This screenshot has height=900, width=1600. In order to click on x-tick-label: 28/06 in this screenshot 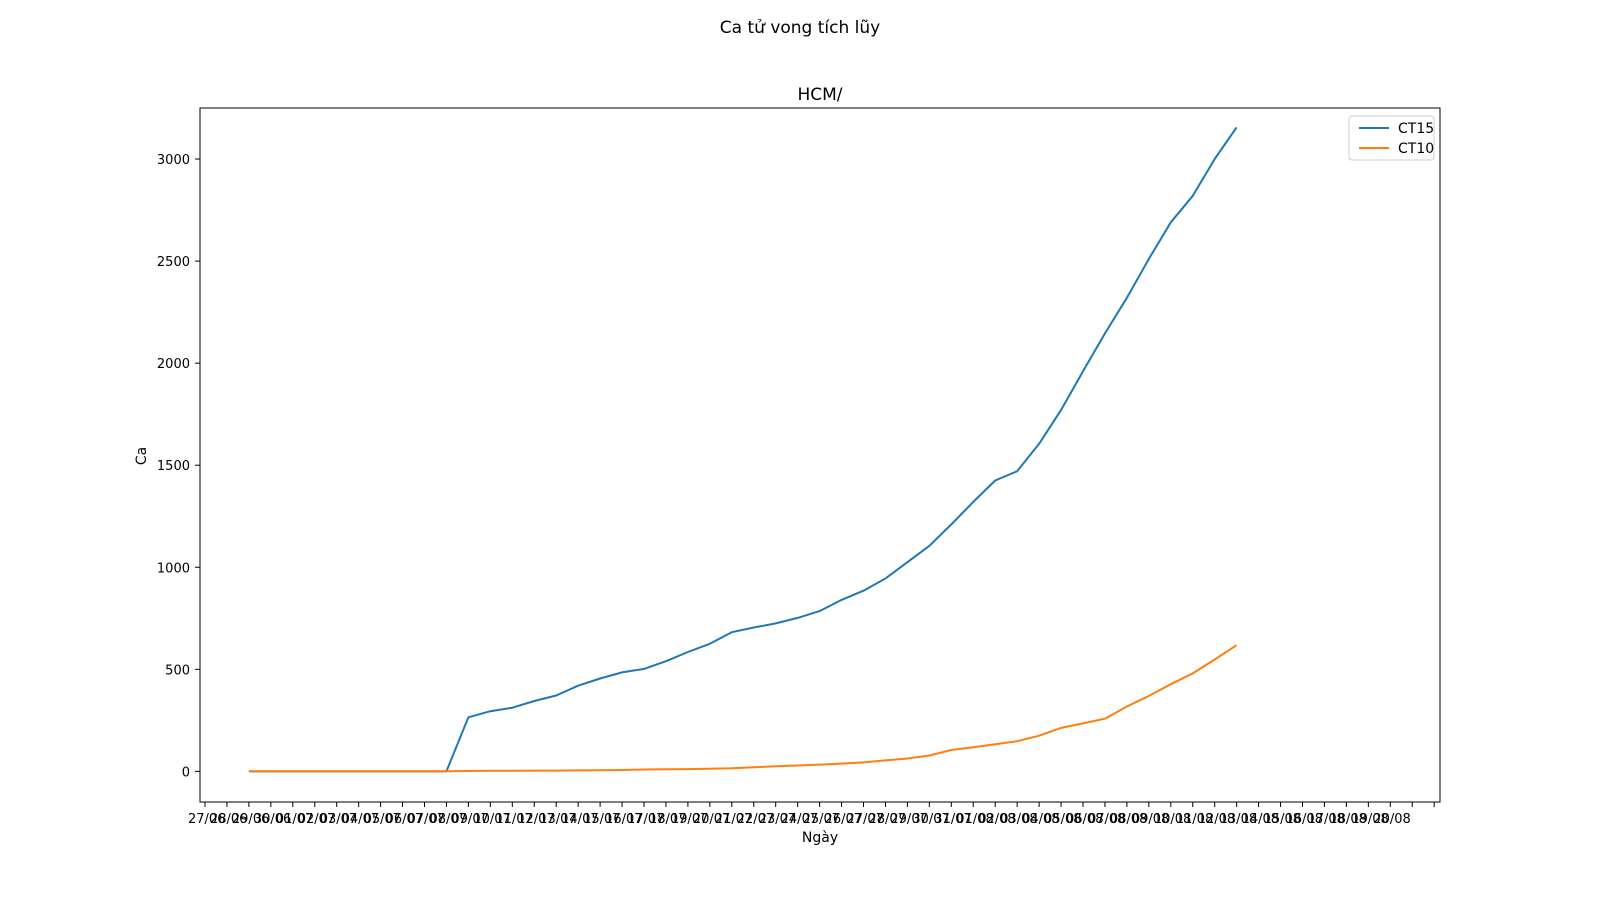, I will do `click(228, 819)`.